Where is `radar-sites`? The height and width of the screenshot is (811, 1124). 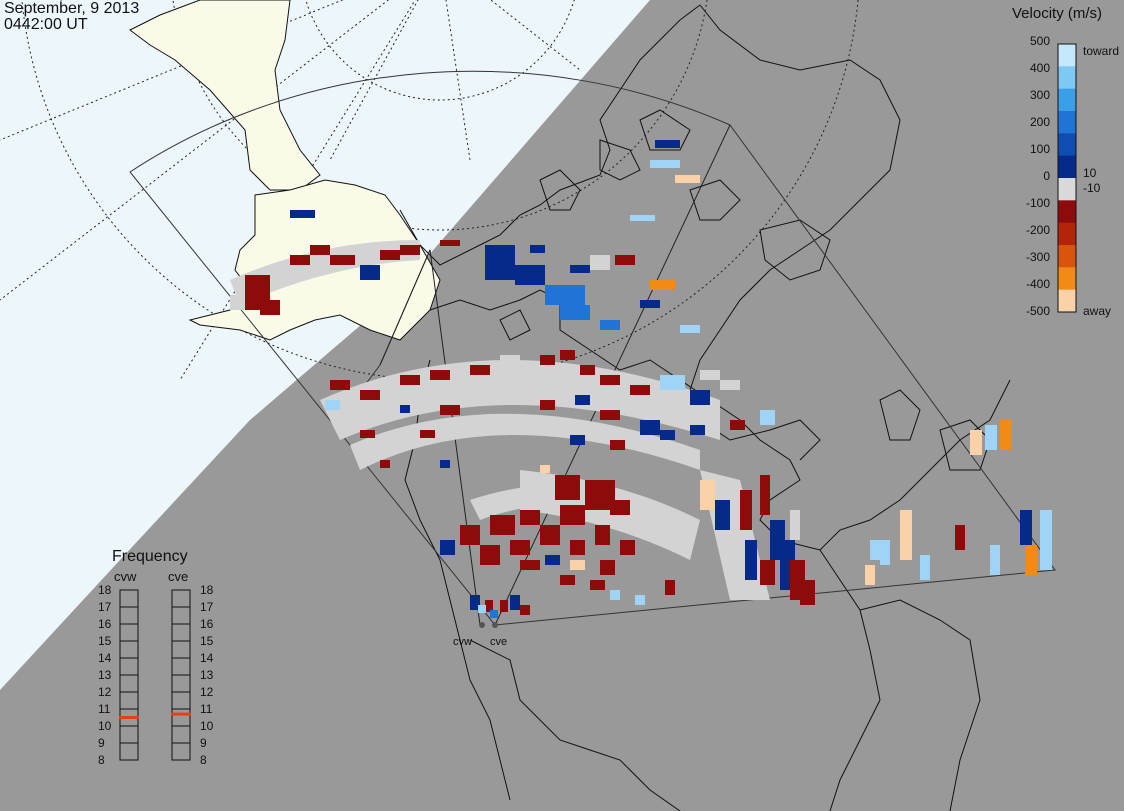 radar-sites is located at coordinates (488, 625).